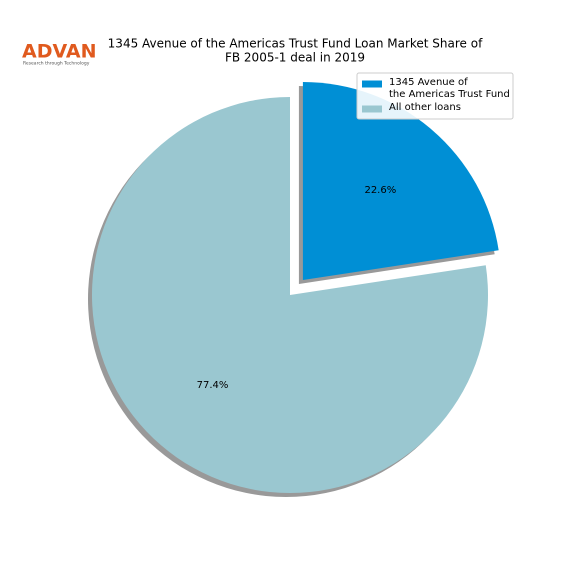  I want to click on legend-label: All other loans, so click(425, 107).